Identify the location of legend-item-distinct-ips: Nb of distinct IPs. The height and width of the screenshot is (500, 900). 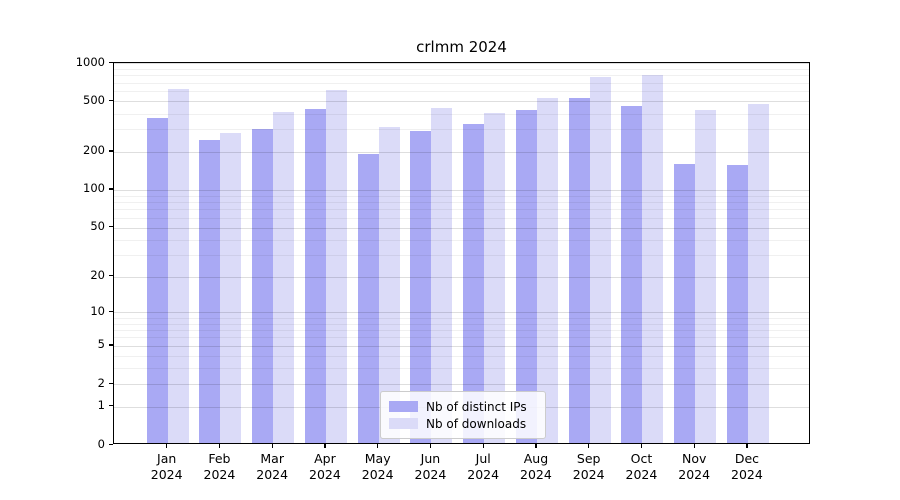
(463, 406).